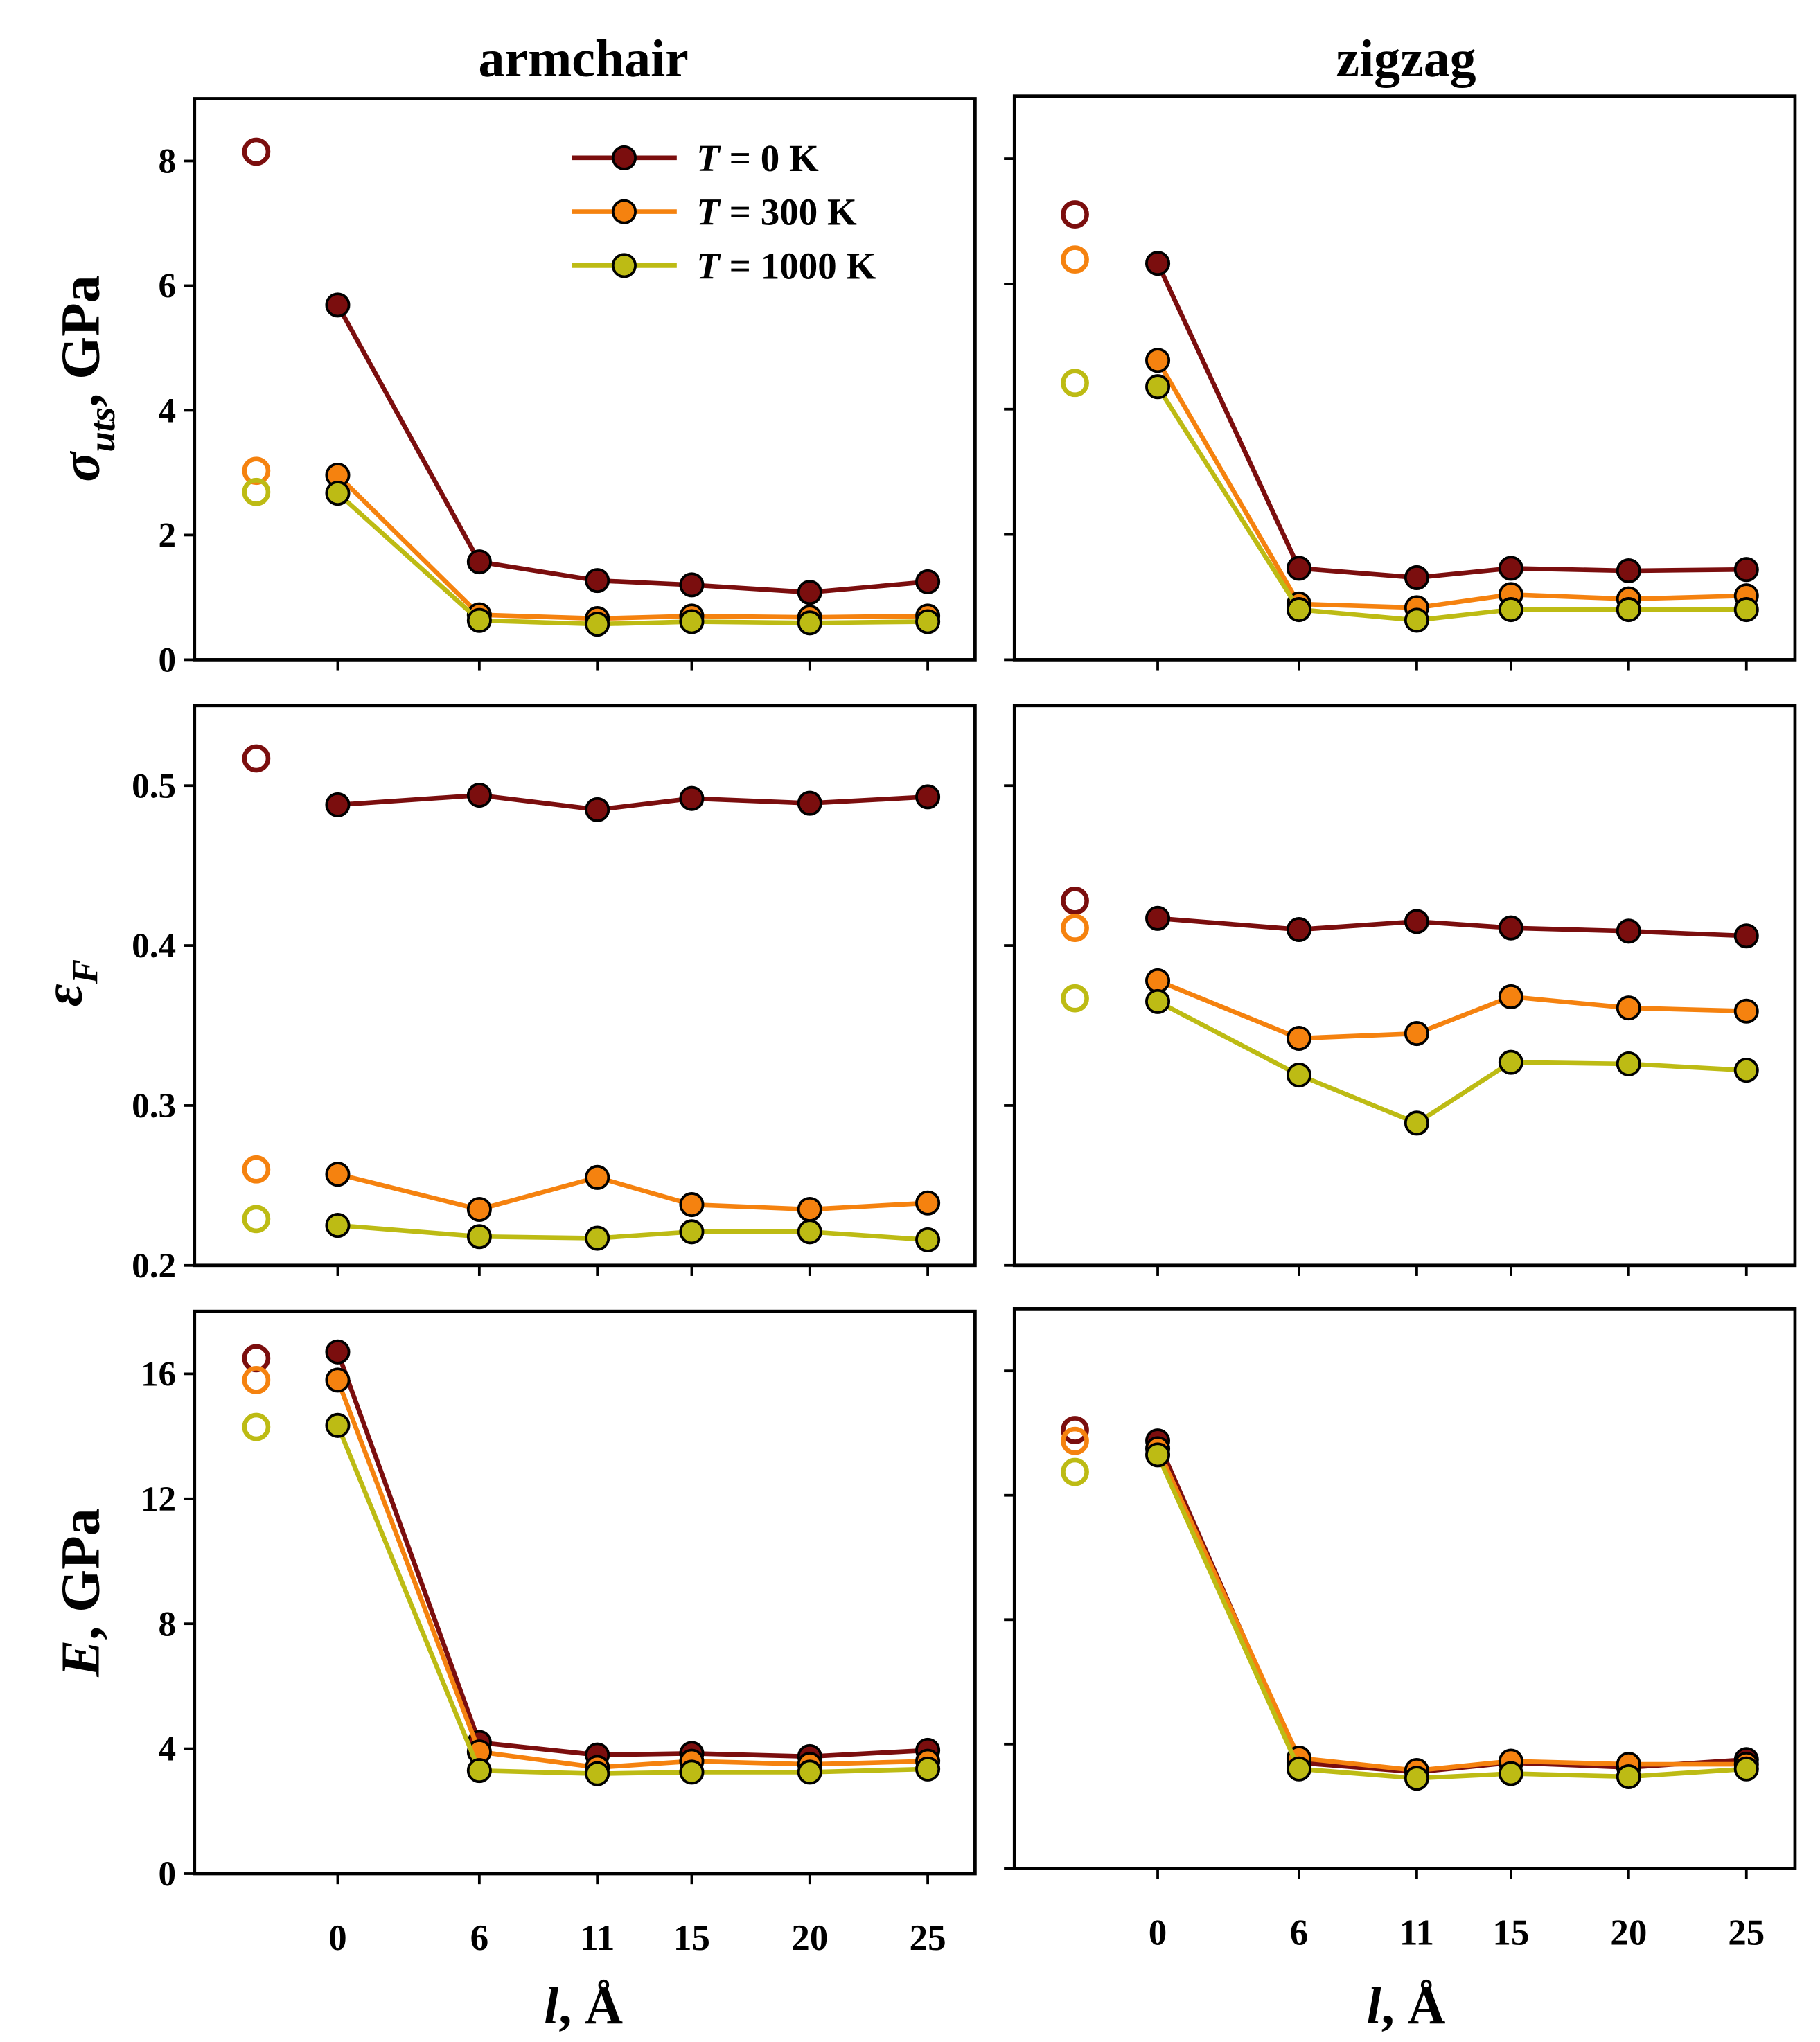 The width and height of the screenshot is (1820, 2042). I want to click on x-tick-label: 25, so click(928, 1938).